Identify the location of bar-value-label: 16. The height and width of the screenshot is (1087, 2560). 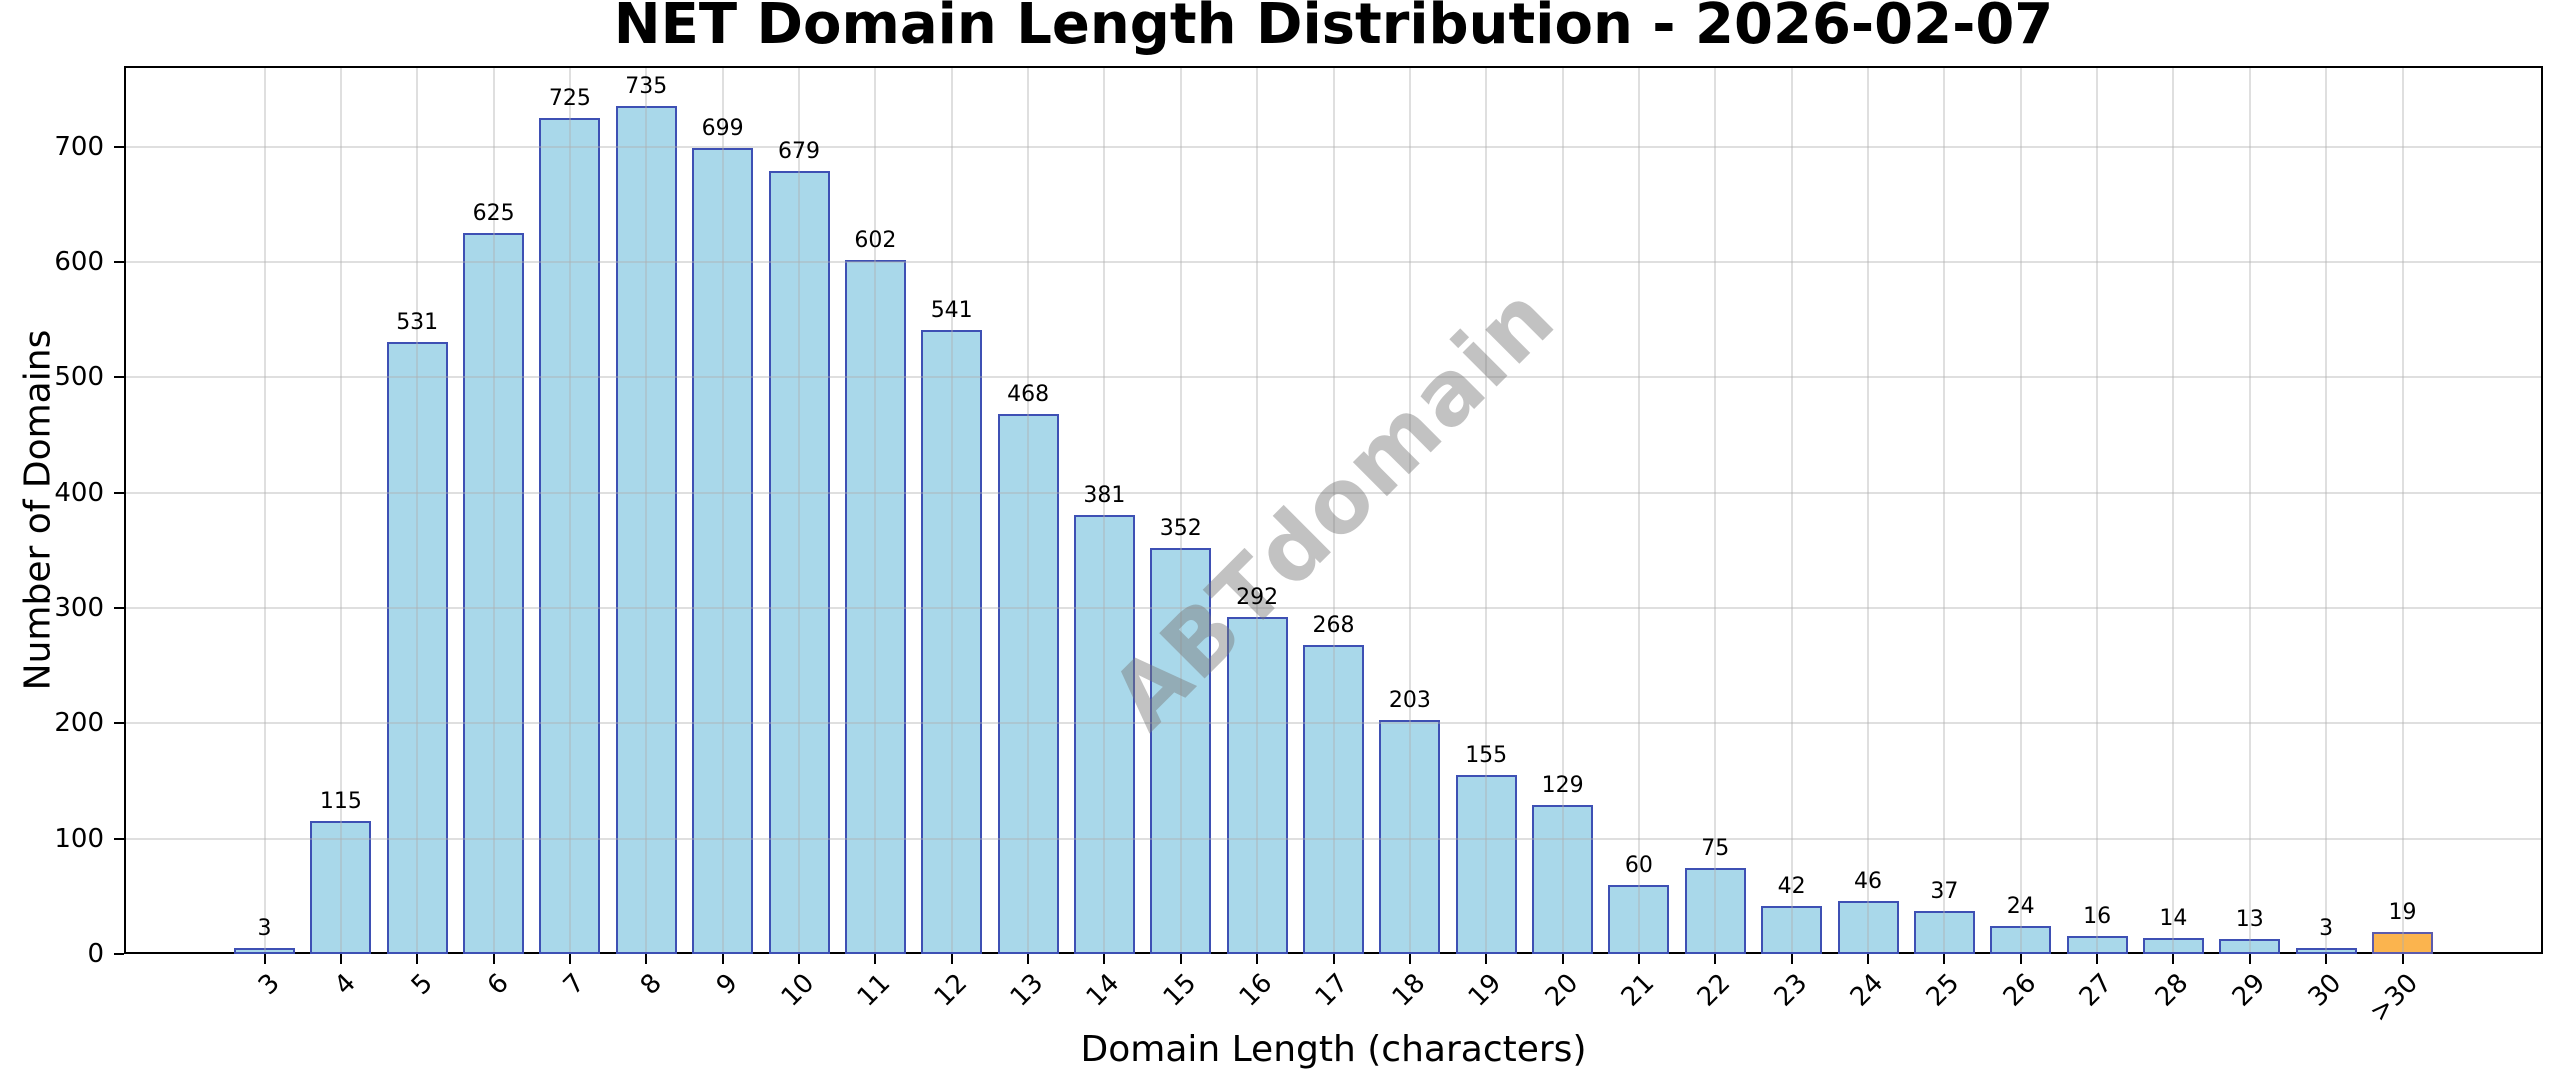
(2097, 916).